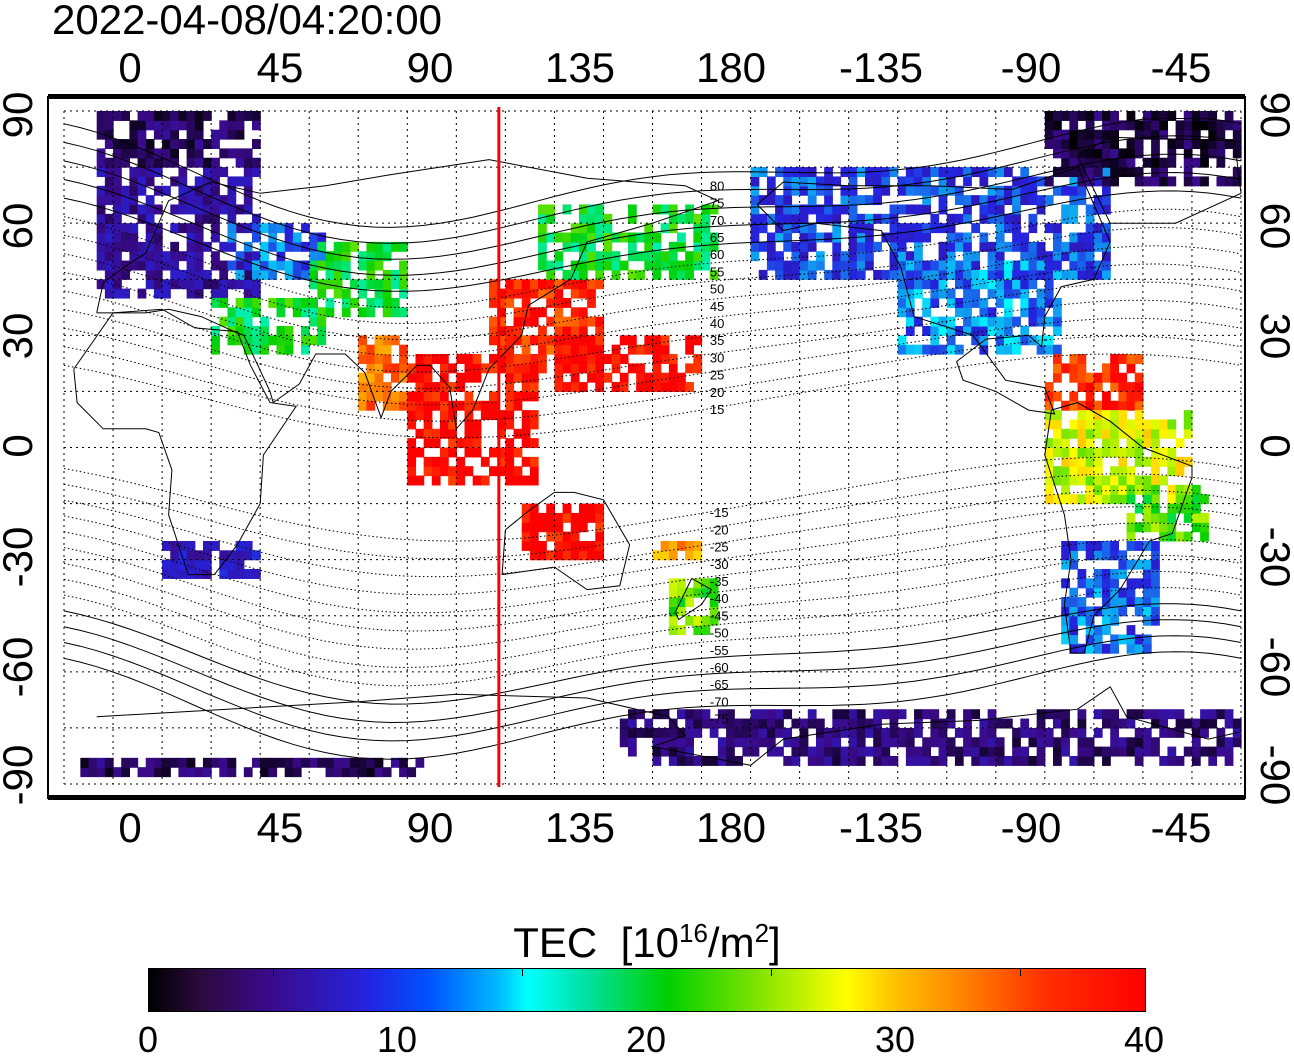 The image size is (1294, 1060). Describe the element at coordinates (652, 654) in the screenshot. I see `magnetic-contour` at that location.